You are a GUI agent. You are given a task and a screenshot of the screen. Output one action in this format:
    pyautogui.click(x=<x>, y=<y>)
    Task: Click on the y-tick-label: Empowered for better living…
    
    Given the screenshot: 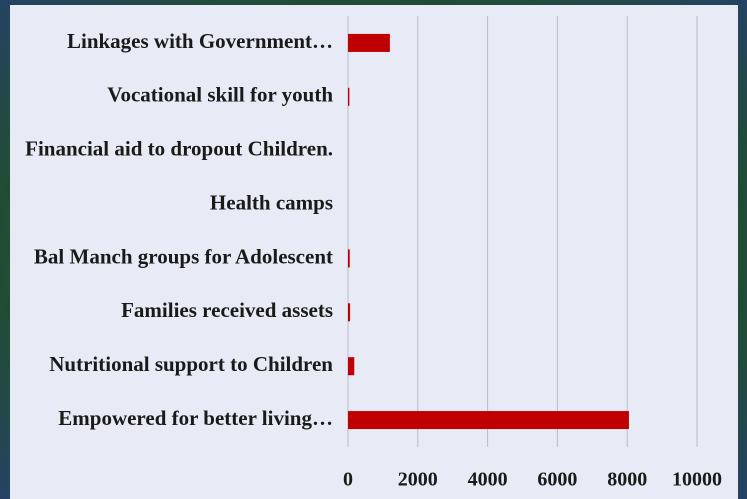 What is the action you would take?
    pyautogui.click(x=195, y=418)
    